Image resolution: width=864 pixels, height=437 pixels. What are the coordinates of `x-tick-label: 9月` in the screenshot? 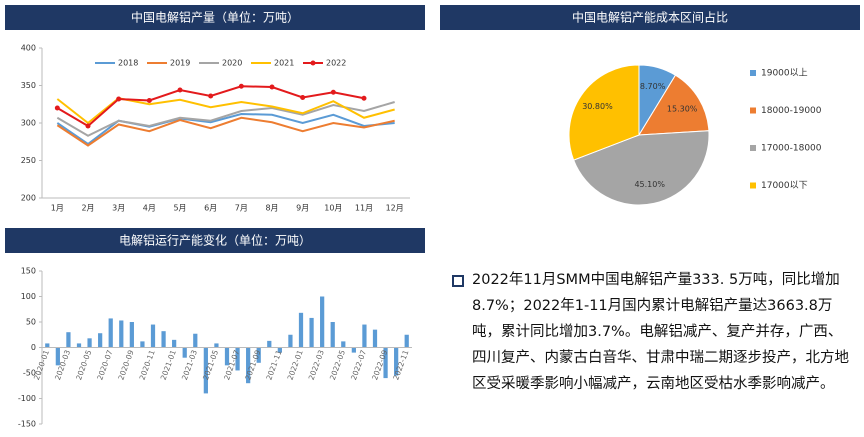 It's located at (302, 208).